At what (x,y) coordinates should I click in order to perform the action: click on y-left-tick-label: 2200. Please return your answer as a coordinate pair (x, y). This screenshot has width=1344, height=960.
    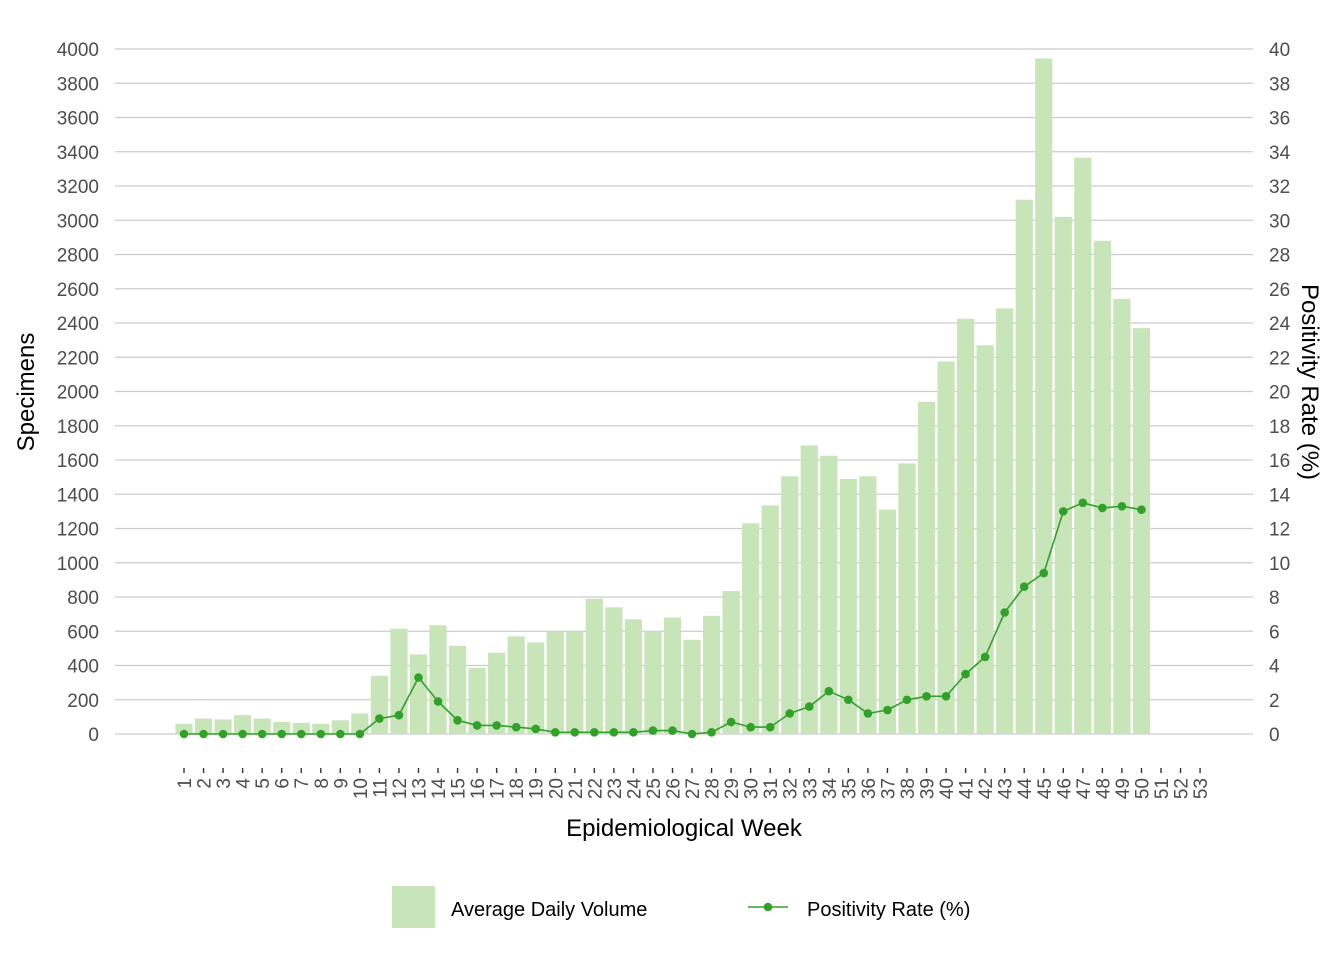
    Looking at the image, I should click on (78, 358).